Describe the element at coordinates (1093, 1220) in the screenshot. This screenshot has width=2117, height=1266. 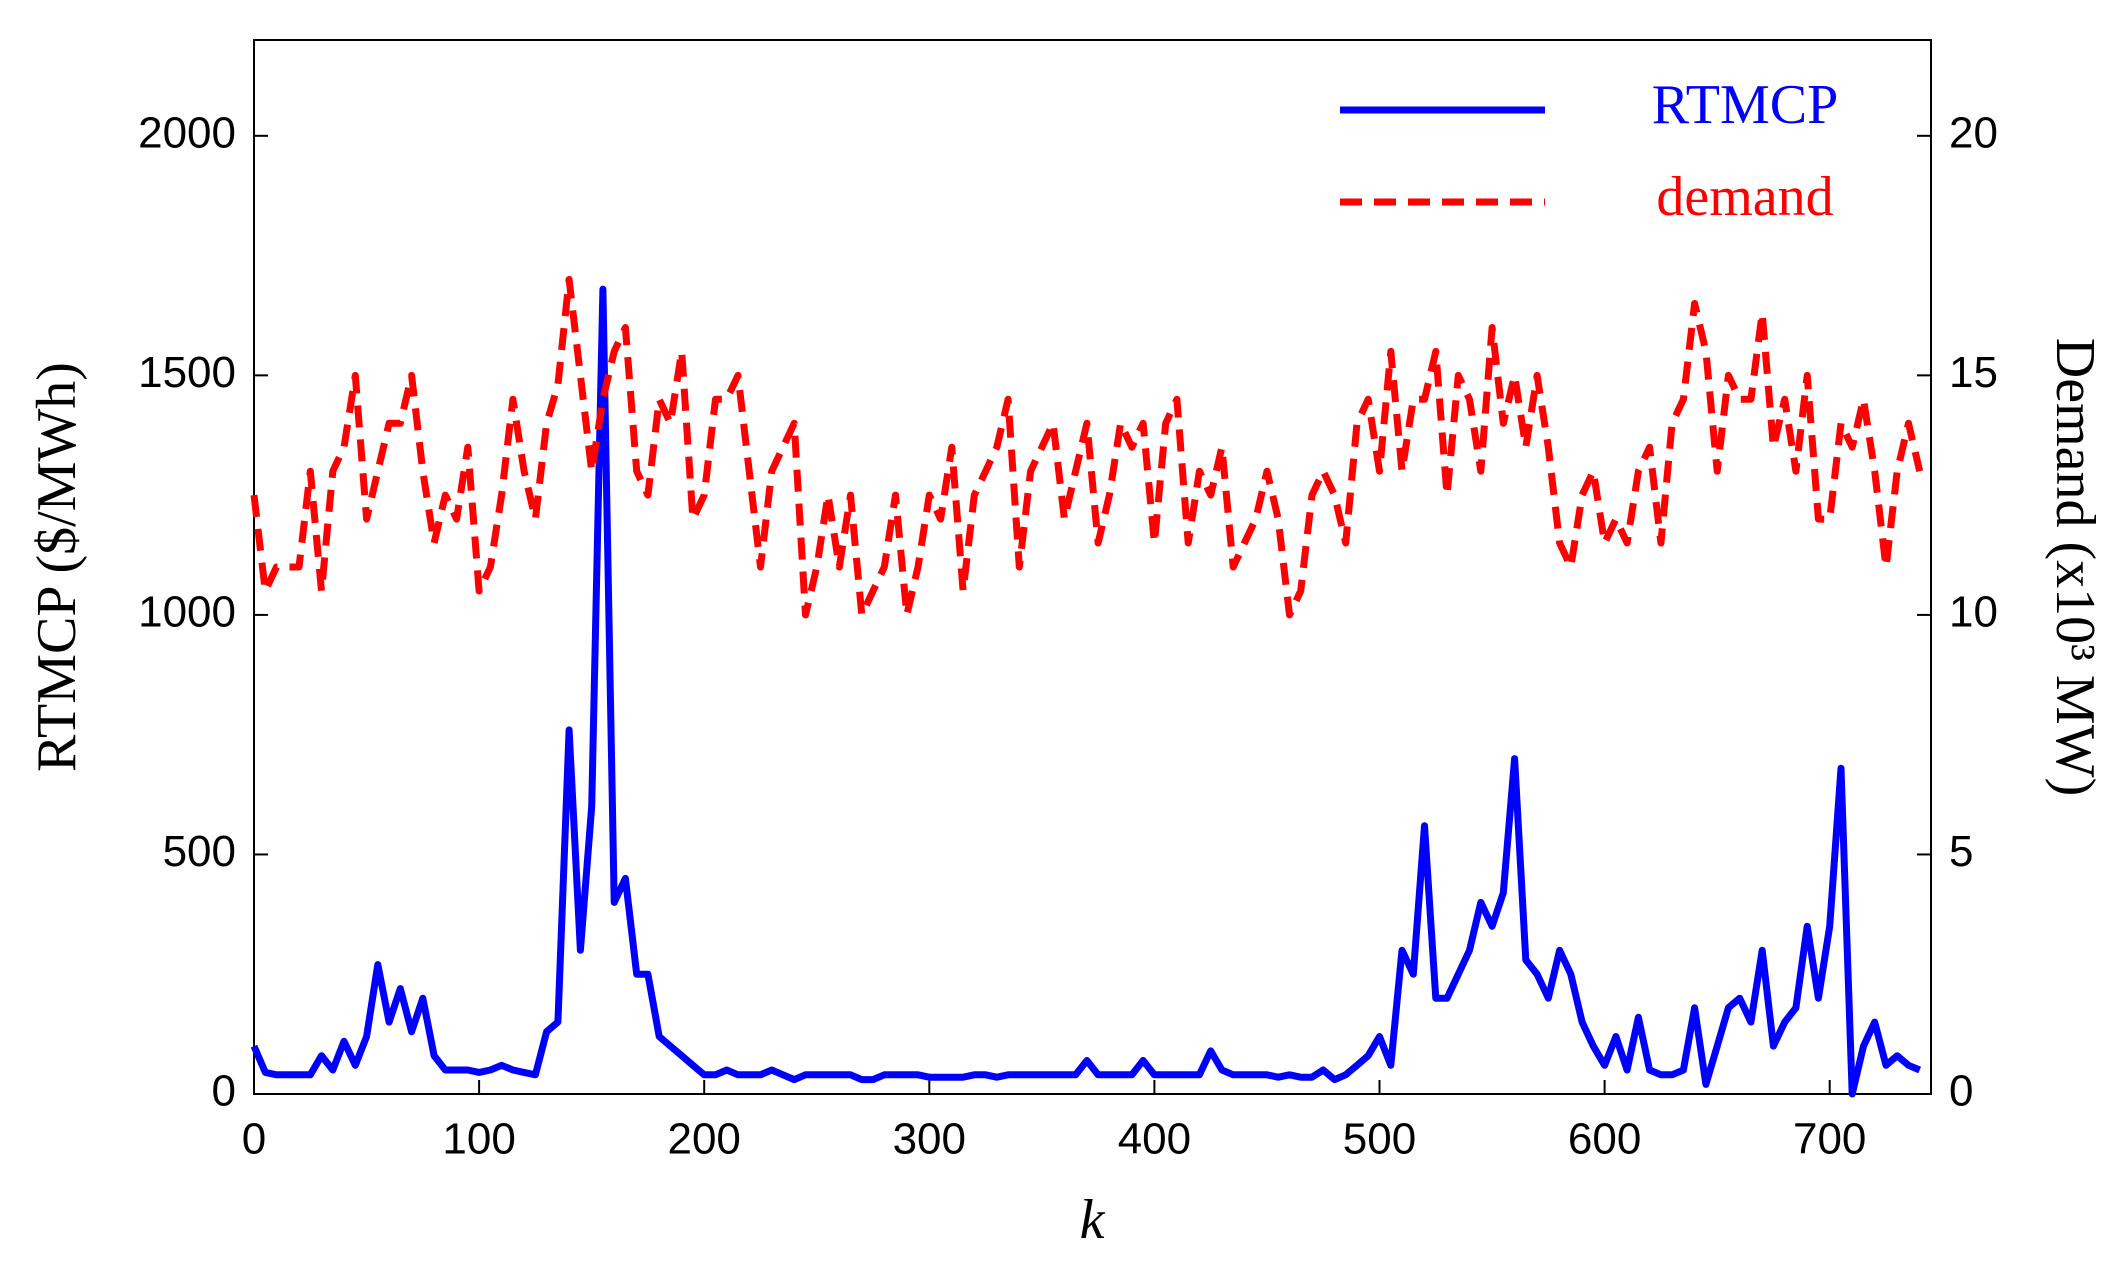
I see `x-axis-label: k` at that location.